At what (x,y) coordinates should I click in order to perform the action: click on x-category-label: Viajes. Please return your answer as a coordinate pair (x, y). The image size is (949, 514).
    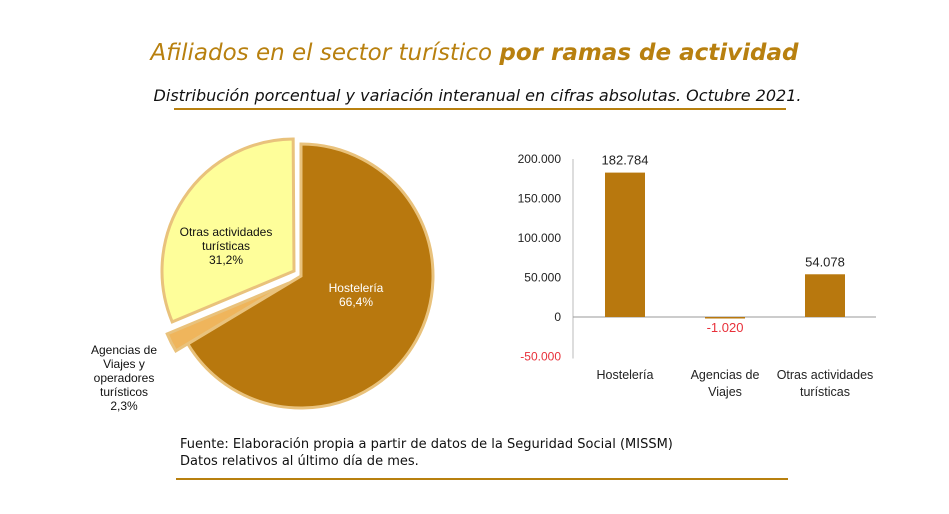
    Looking at the image, I should click on (725, 392).